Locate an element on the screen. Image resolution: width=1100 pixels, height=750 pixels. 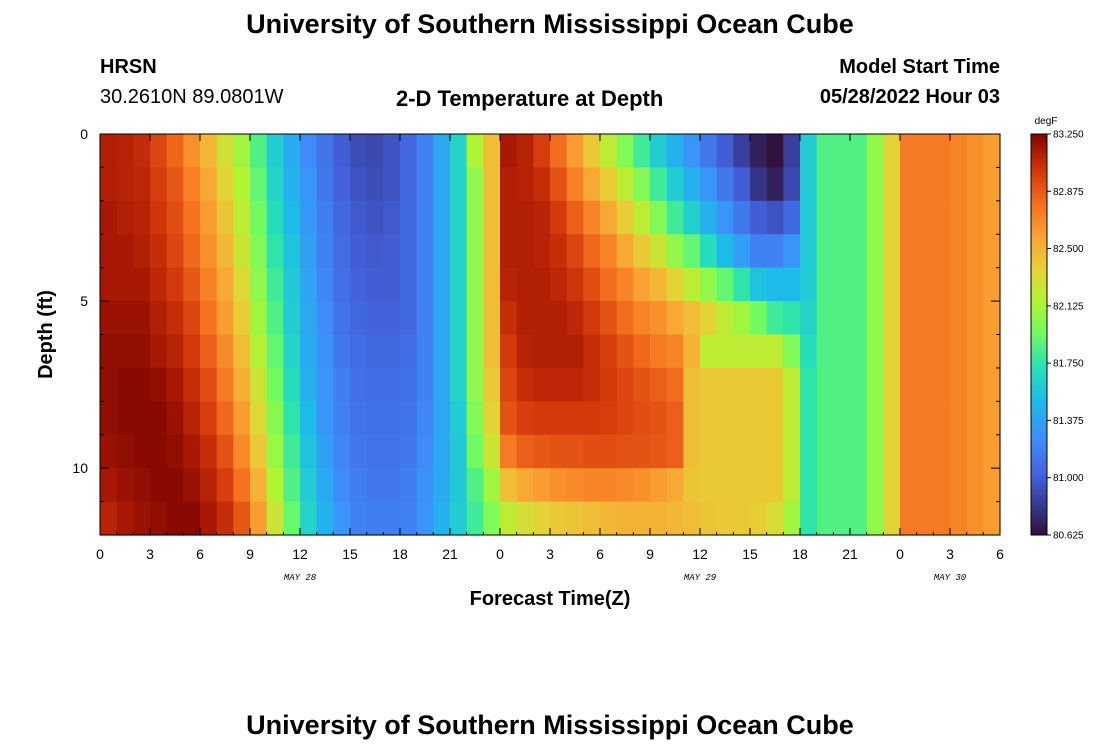
y-axis-label: Depth (ft) is located at coordinates (46, 334).